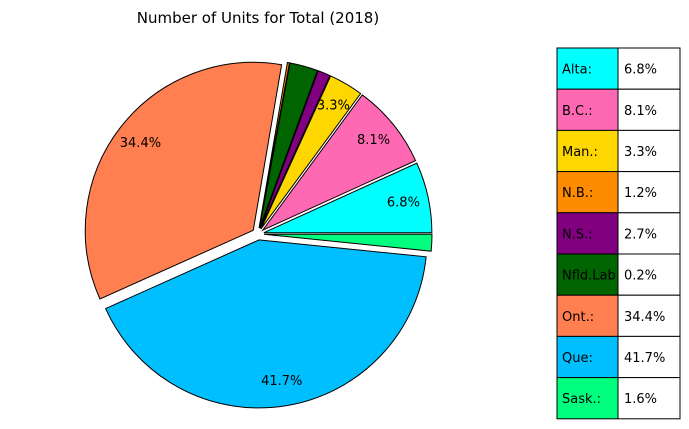  What do you see at coordinates (644, 317) in the screenshot?
I see `legend-value: 34.4%` at bounding box center [644, 317].